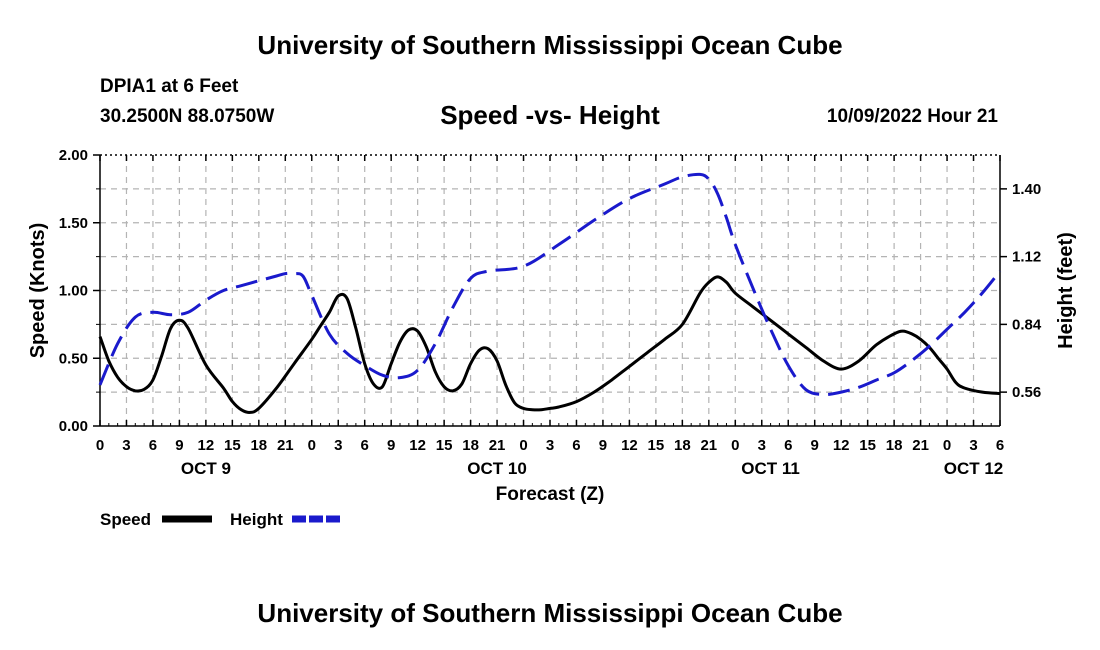 This screenshot has height=650, width=1100. I want to click on y2-tick-label: 0.84, so click(1027, 324).